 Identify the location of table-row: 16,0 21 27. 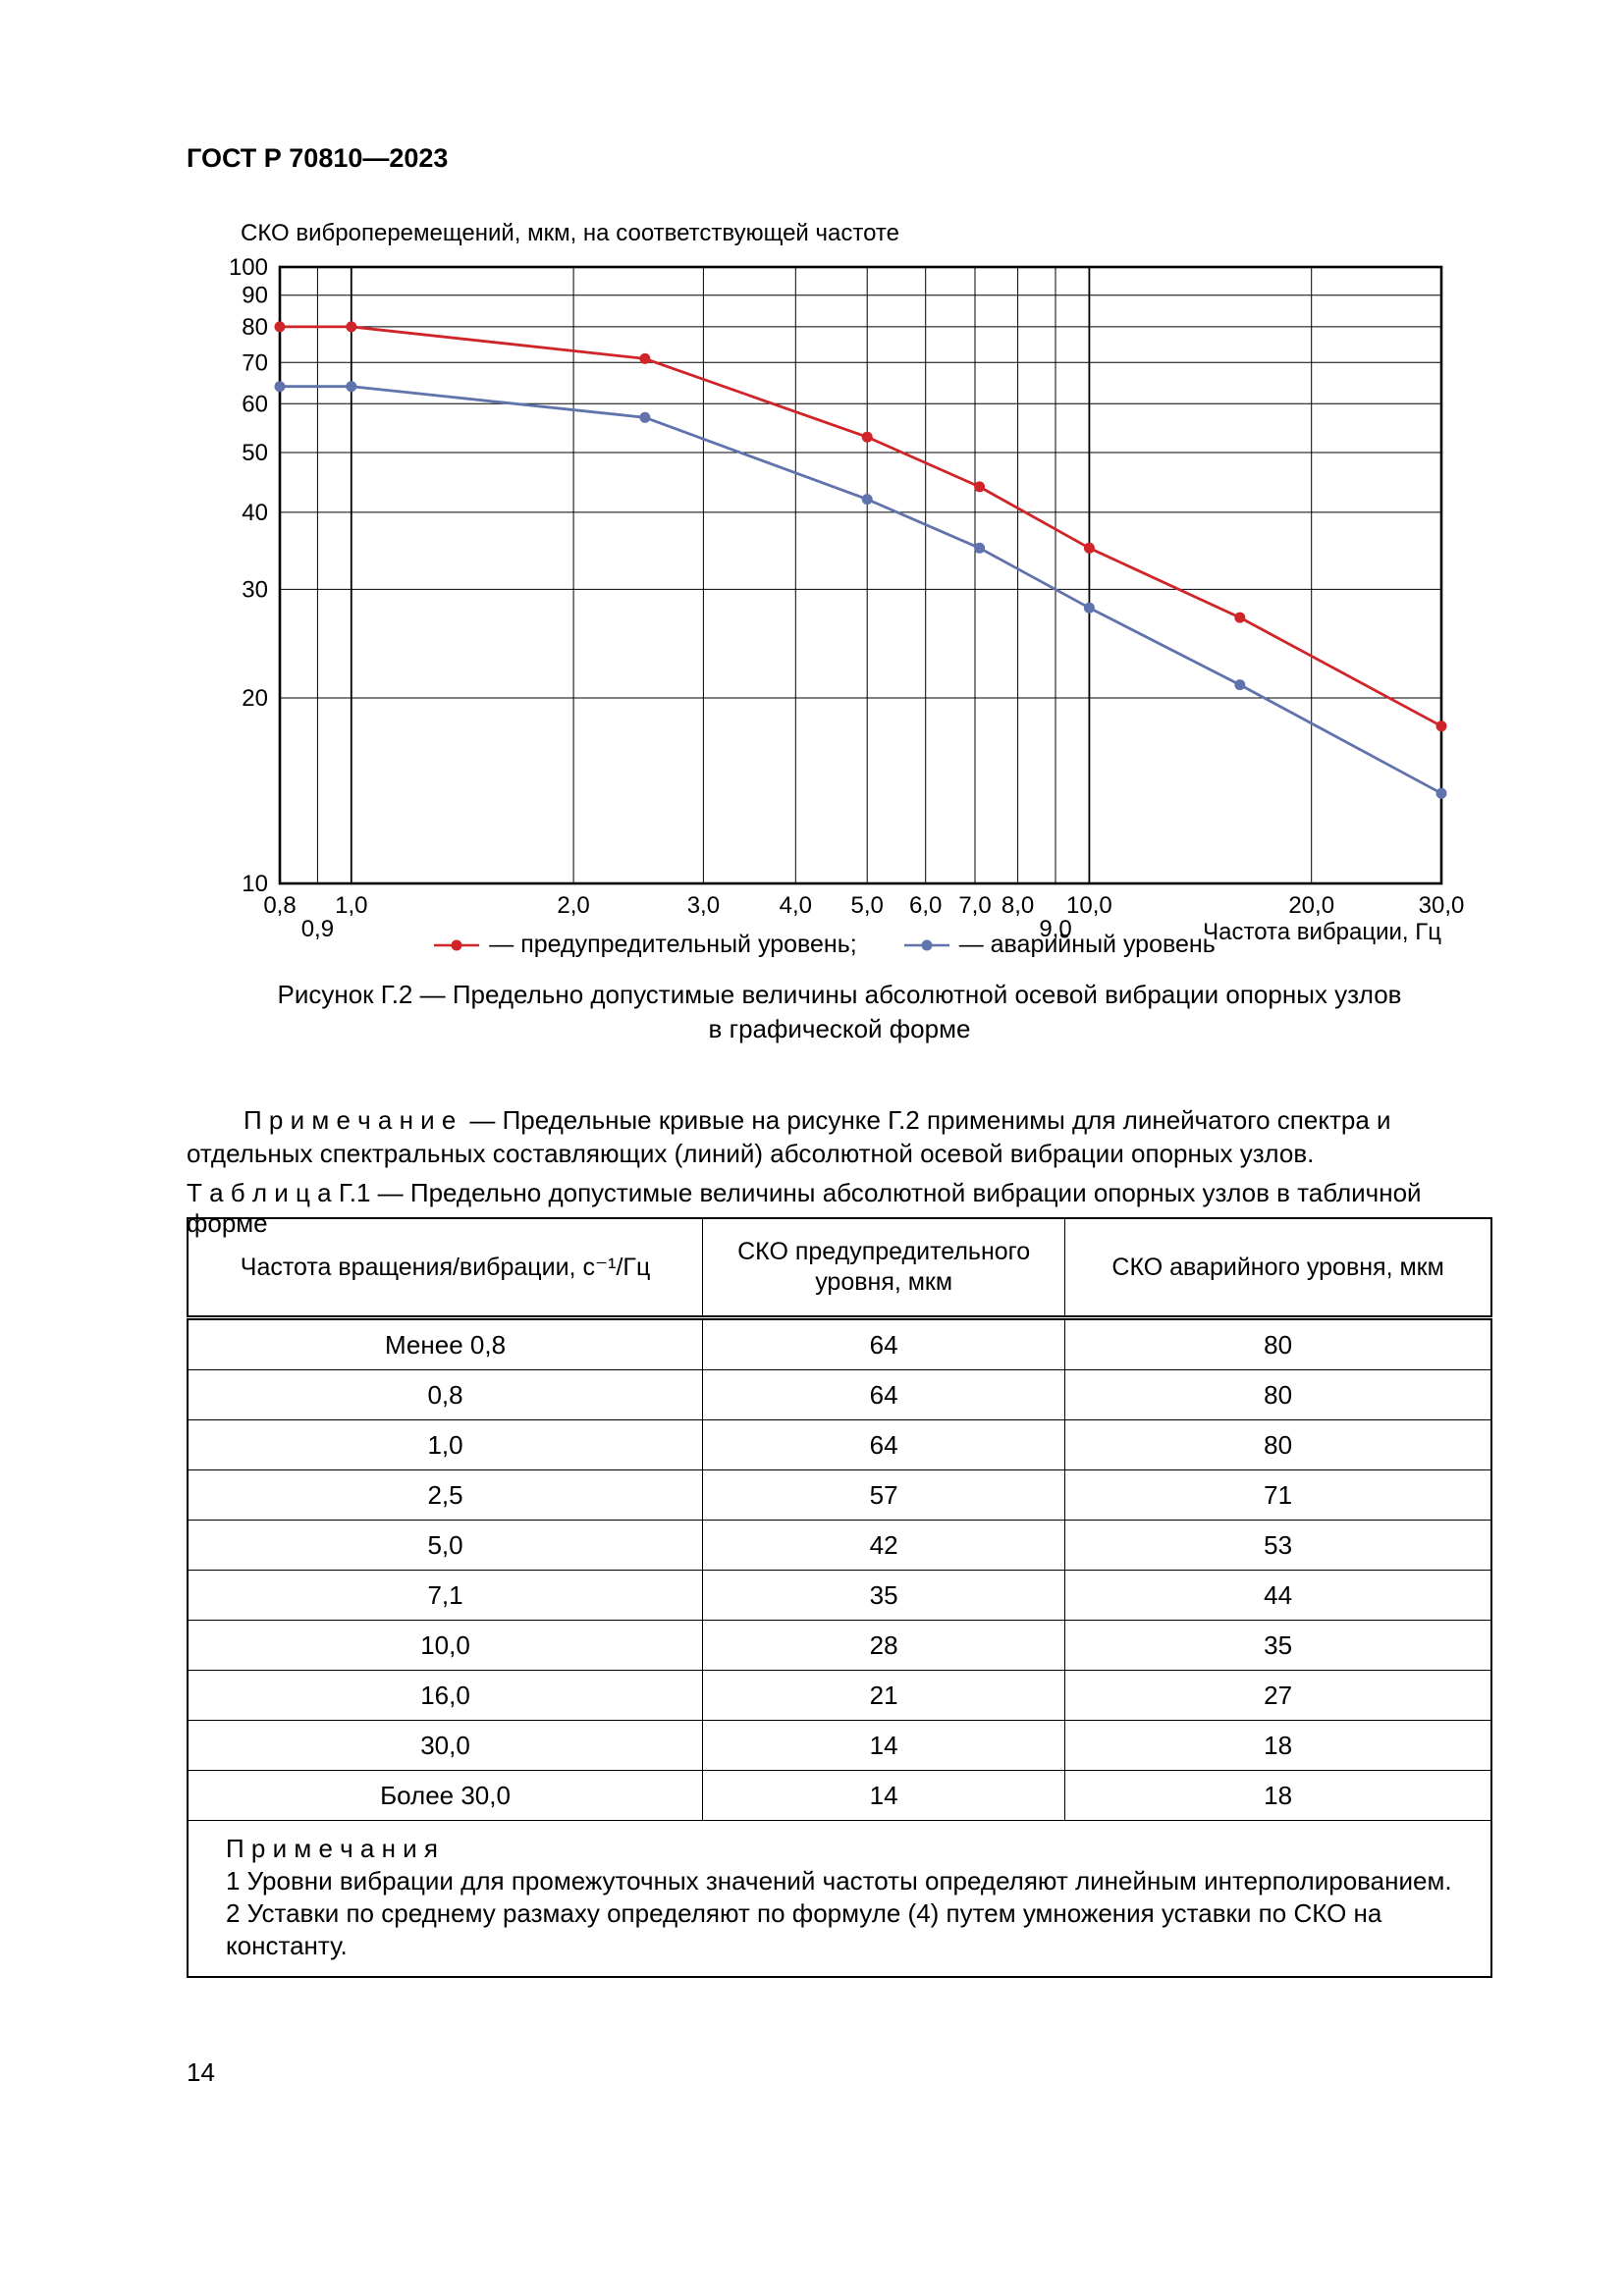
(839, 1695).